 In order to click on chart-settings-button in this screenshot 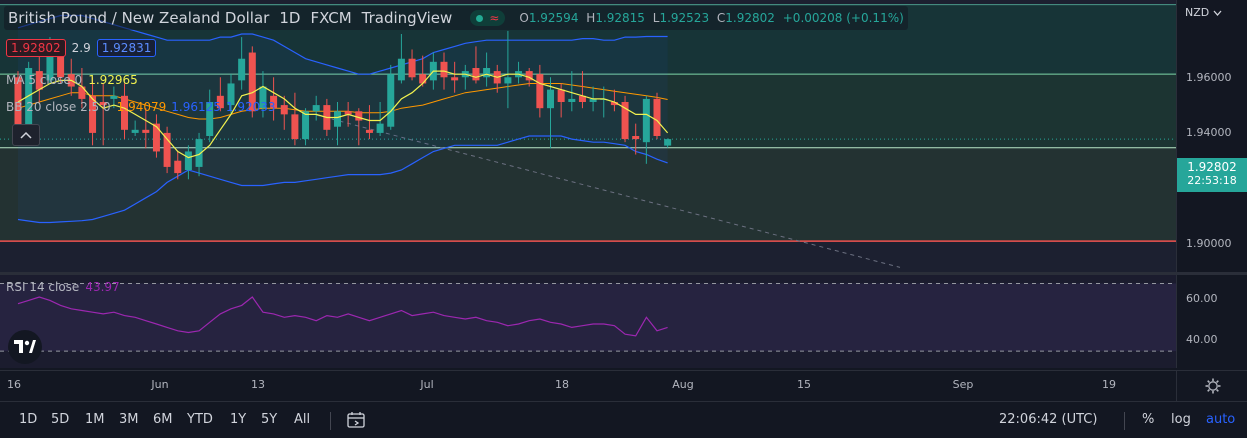, I will do `click(1211, 385)`.